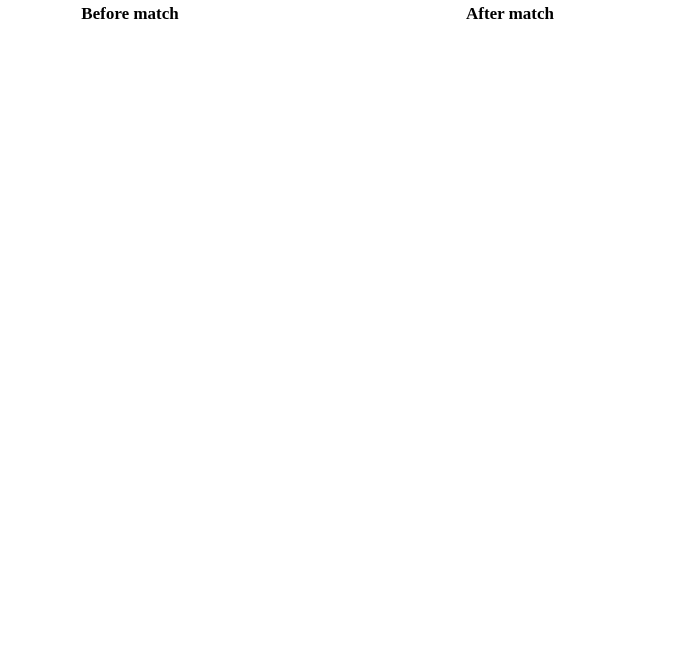 The image size is (699, 665). What do you see at coordinates (130, 13) in the screenshot?
I see `column-title-before-match: Before match` at bounding box center [130, 13].